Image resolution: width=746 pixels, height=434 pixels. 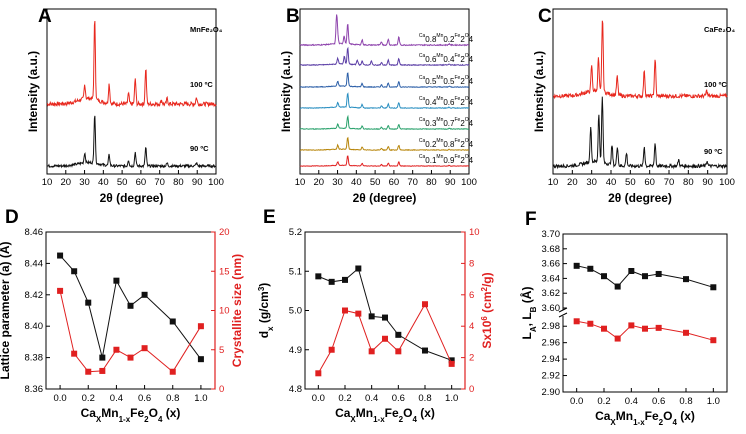 What do you see at coordinates (318, 182) in the screenshot?
I see `panel-b-xtick-label: 20` at bounding box center [318, 182].